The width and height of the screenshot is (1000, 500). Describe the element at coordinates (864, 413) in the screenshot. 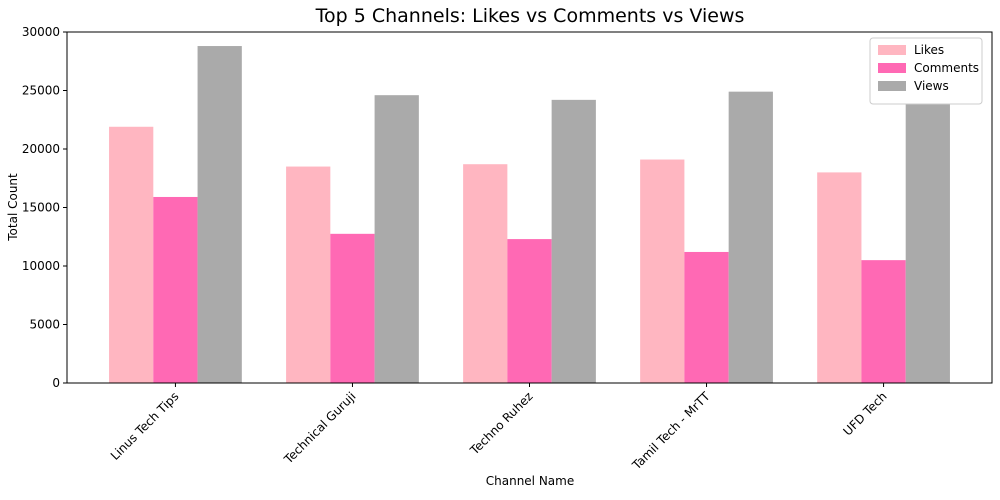

I see `x-tick-label: UFD Tech` at that location.